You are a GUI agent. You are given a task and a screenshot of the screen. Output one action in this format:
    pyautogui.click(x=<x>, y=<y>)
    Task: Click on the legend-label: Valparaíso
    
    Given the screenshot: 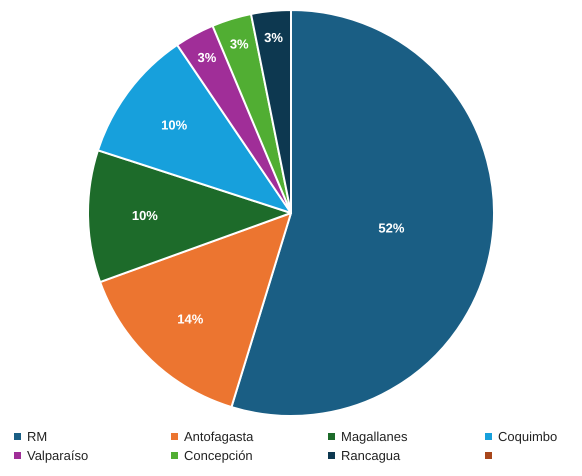 What is the action you would take?
    pyautogui.click(x=57, y=455)
    